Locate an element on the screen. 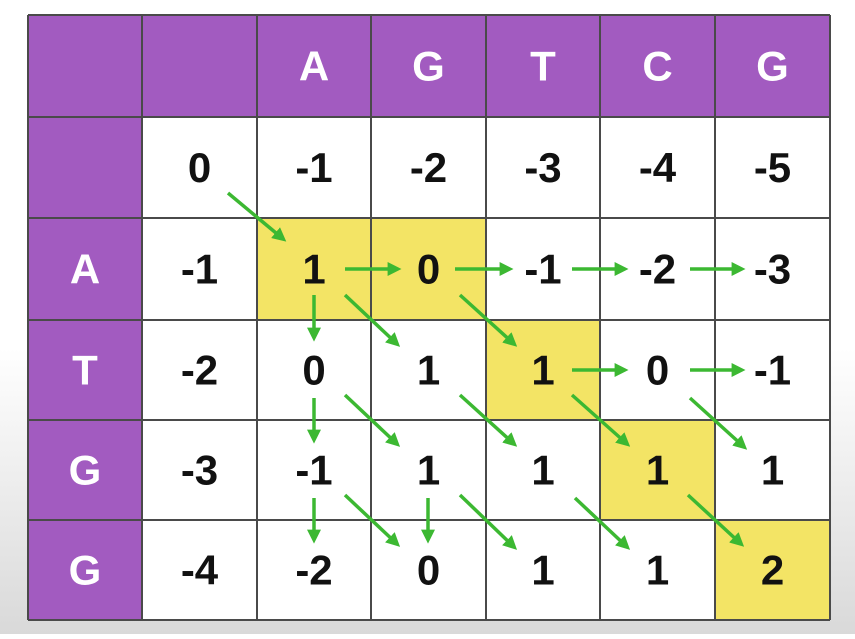 This screenshot has height=639, width=855. score-cell: -5 is located at coordinates (772, 167).